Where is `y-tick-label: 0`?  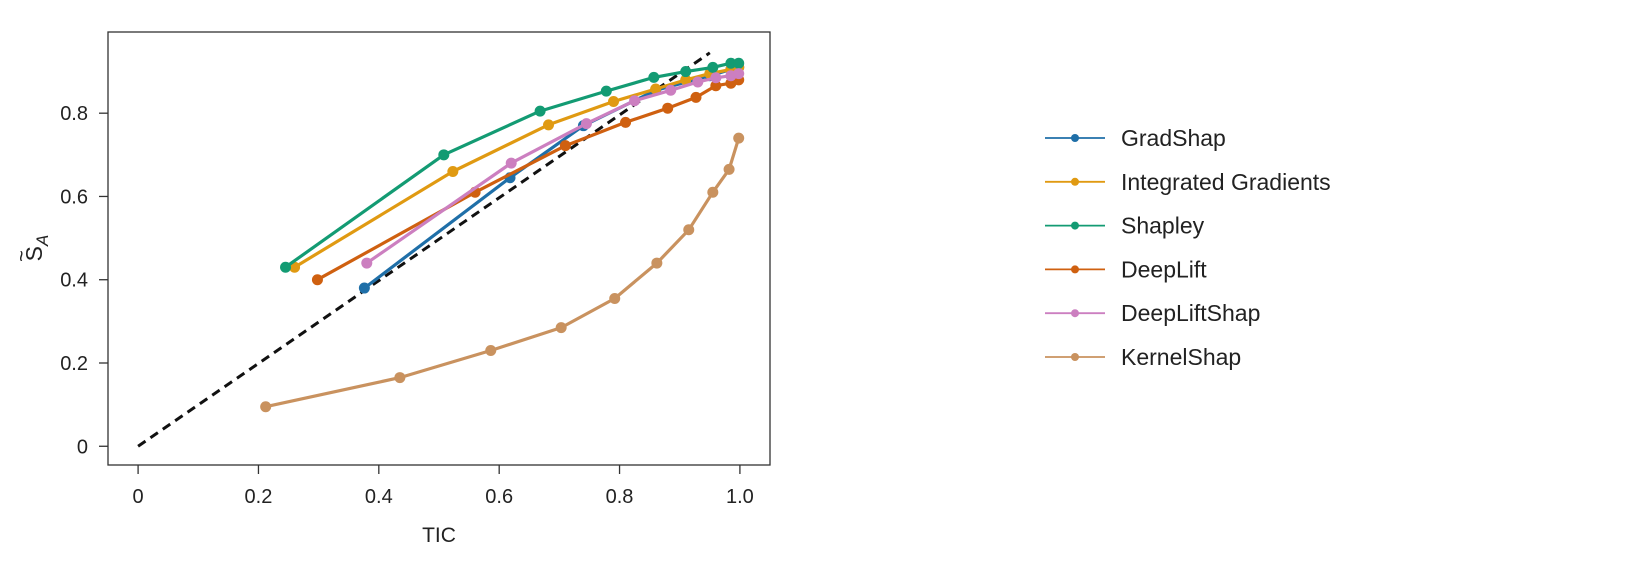 y-tick-label: 0 is located at coordinates (82, 447).